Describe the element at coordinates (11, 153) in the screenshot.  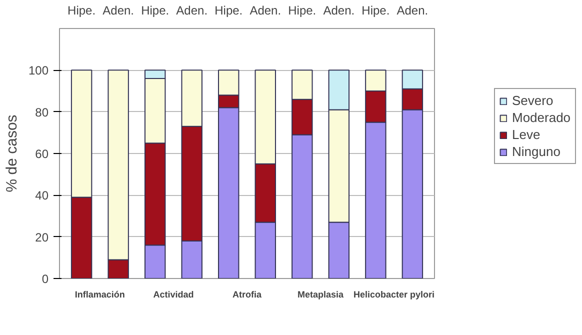
I see `y-axis-title: % de casos` at that location.